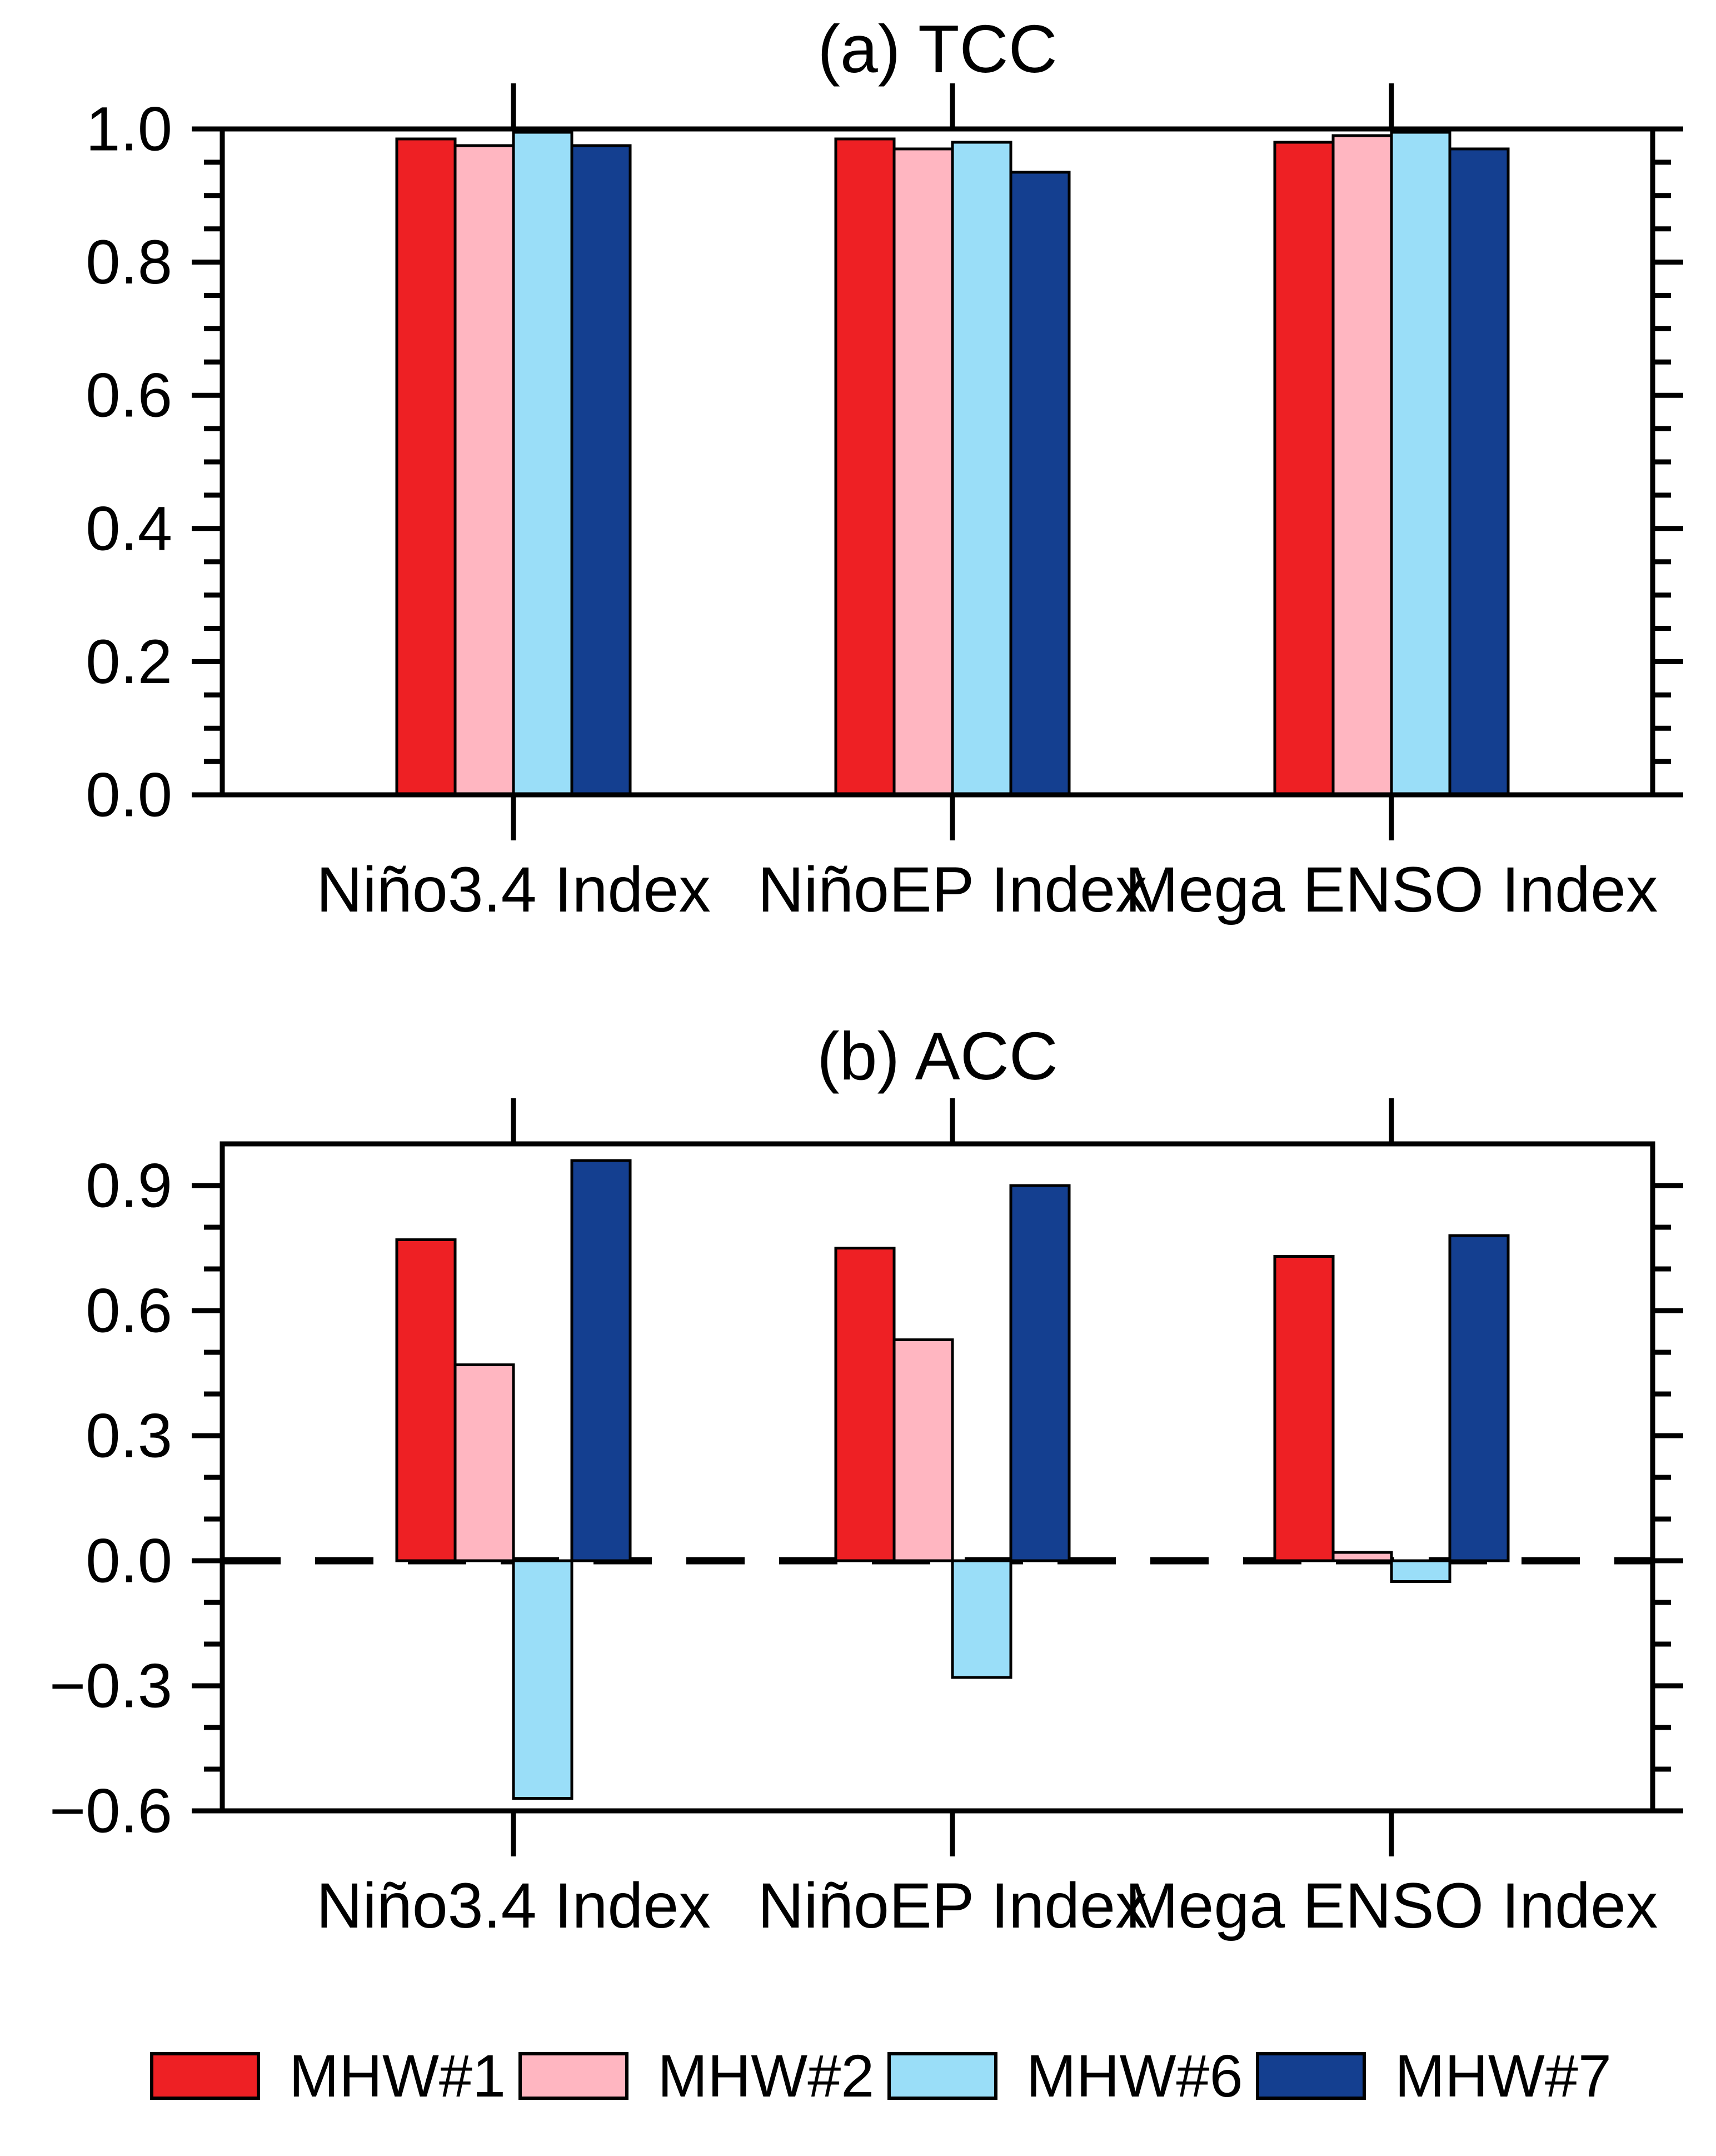 The image size is (1716, 2156). Describe the element at coordinates (1503, 2075) in the screenshot. I see `legend-label: MHW#7` at that location.